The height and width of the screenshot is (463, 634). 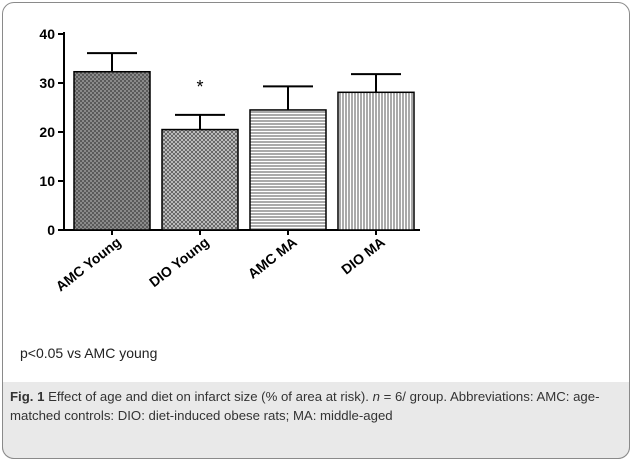 I want to click on y-tick-label: 10, so click(x=47, y=181).